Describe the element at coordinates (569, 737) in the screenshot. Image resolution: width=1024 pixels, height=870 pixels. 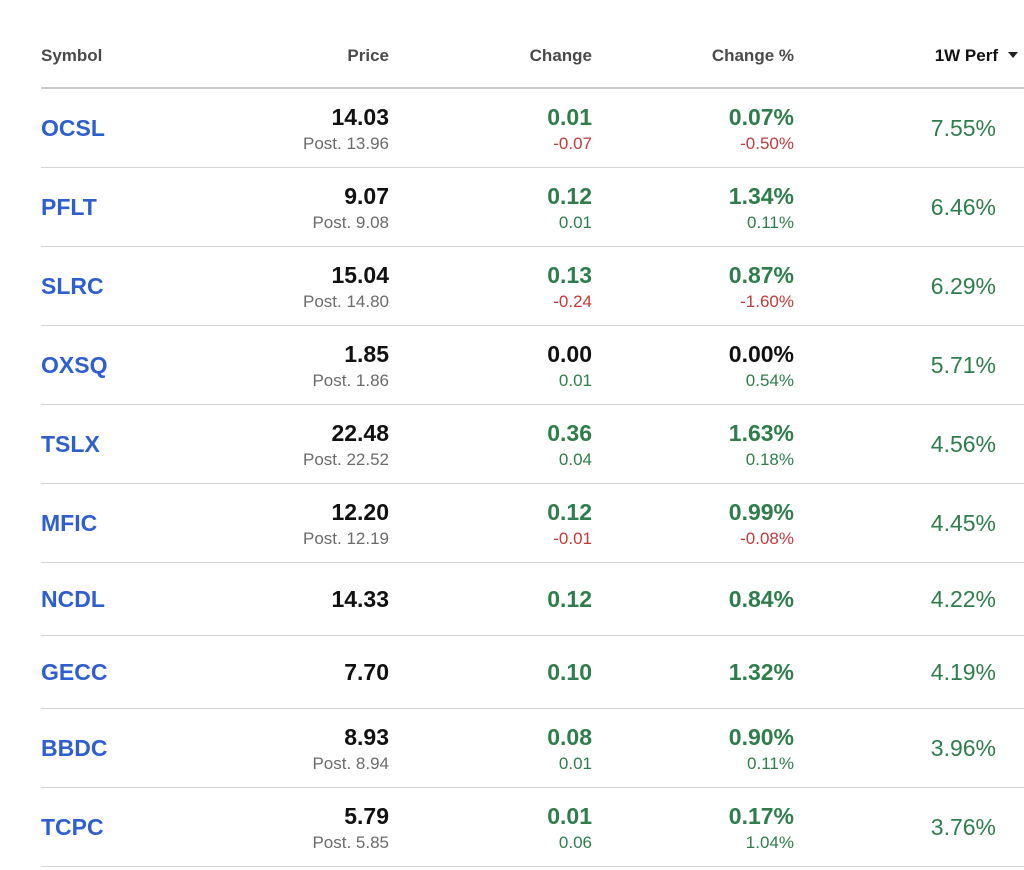
I see `change-value: 0.08` at that location.